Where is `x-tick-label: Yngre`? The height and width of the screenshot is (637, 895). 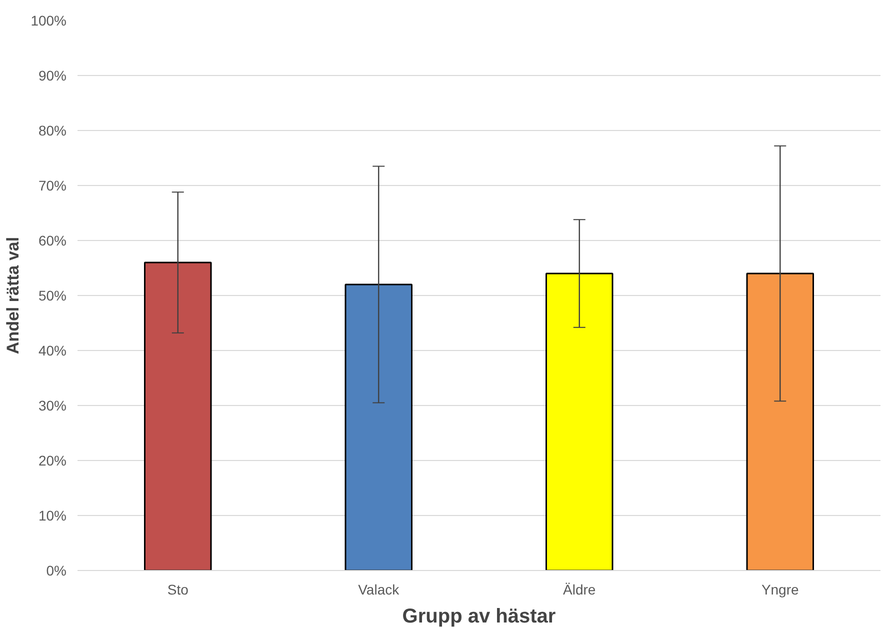
x-tick-label: Yngre is located at coordinates (780, 590).